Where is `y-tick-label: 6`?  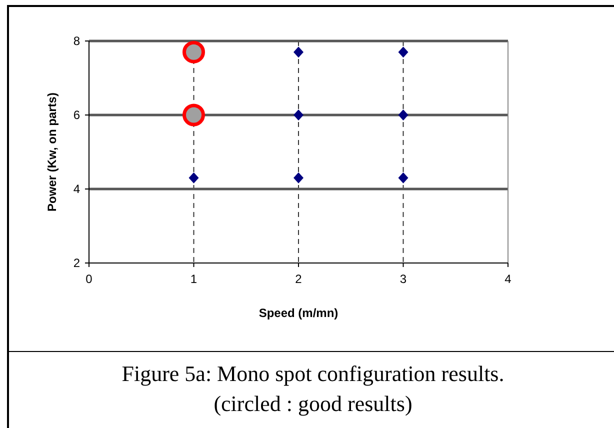
y-tick-label: 6 is located at coordinates (76, 115).